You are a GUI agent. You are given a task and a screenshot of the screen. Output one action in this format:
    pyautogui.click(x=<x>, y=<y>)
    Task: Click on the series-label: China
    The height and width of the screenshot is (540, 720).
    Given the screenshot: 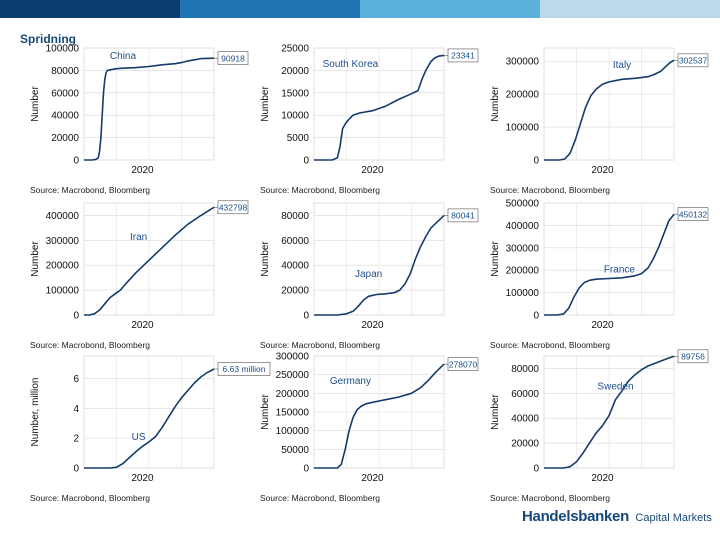 What is the action you would take?
    pyautogui.click(x=123, y=56)
    